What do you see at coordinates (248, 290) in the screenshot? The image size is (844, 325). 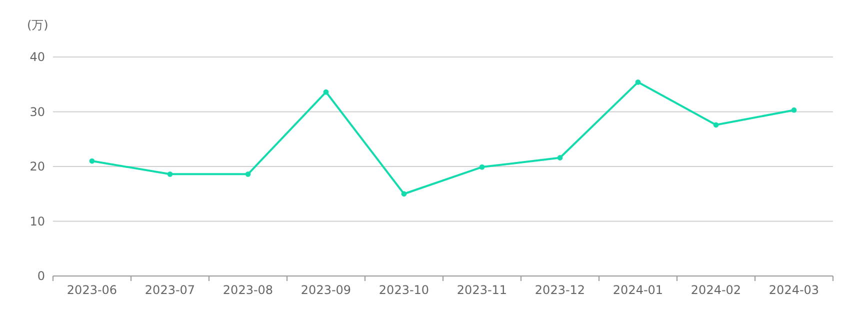 I see `x-tick-label: 2023-08` at bounding box center [248, 290].